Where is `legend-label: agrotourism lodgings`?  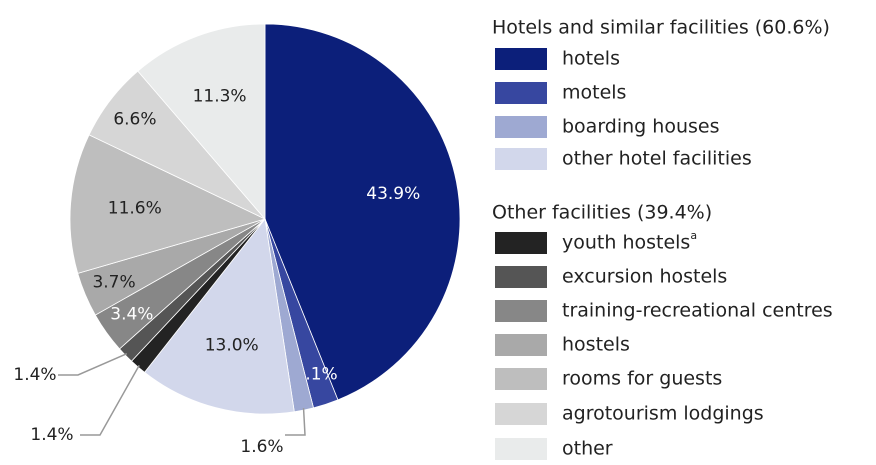 legend-label: agrotourism lodgings is located at coordinates (663, 414).